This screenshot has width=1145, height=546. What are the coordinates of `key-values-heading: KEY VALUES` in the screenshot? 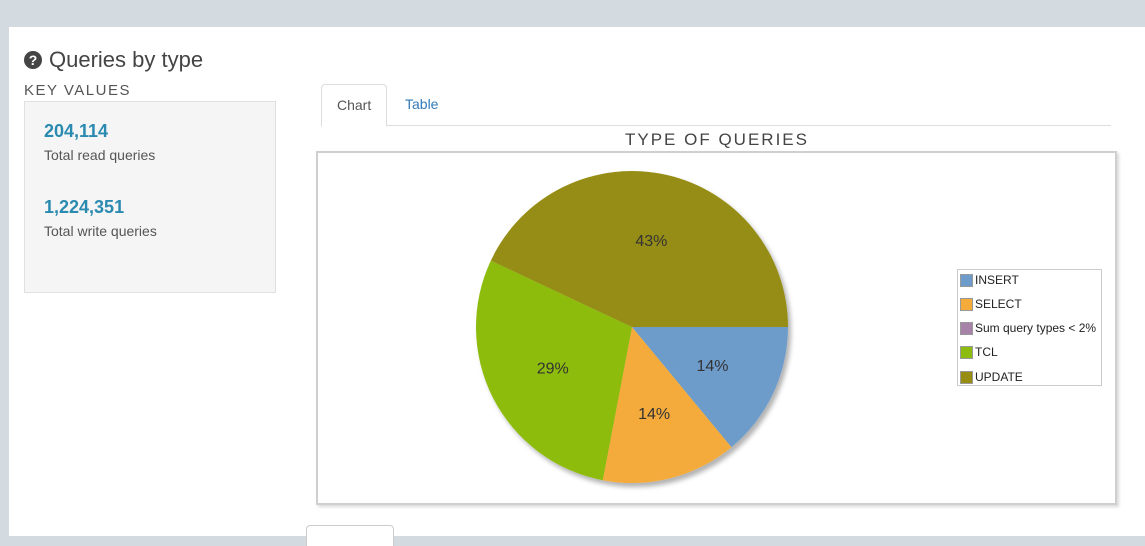 It's located at (77, 90).